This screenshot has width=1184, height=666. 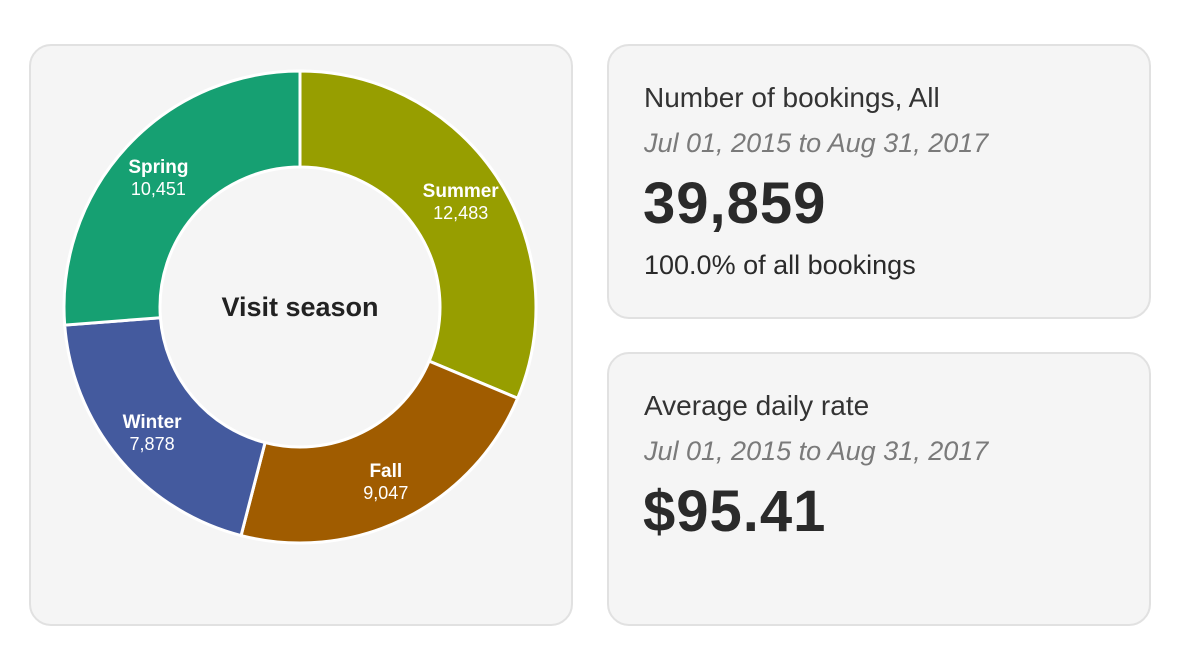 I want to click on adr-value: $95.41, so click(x=735, y=511).